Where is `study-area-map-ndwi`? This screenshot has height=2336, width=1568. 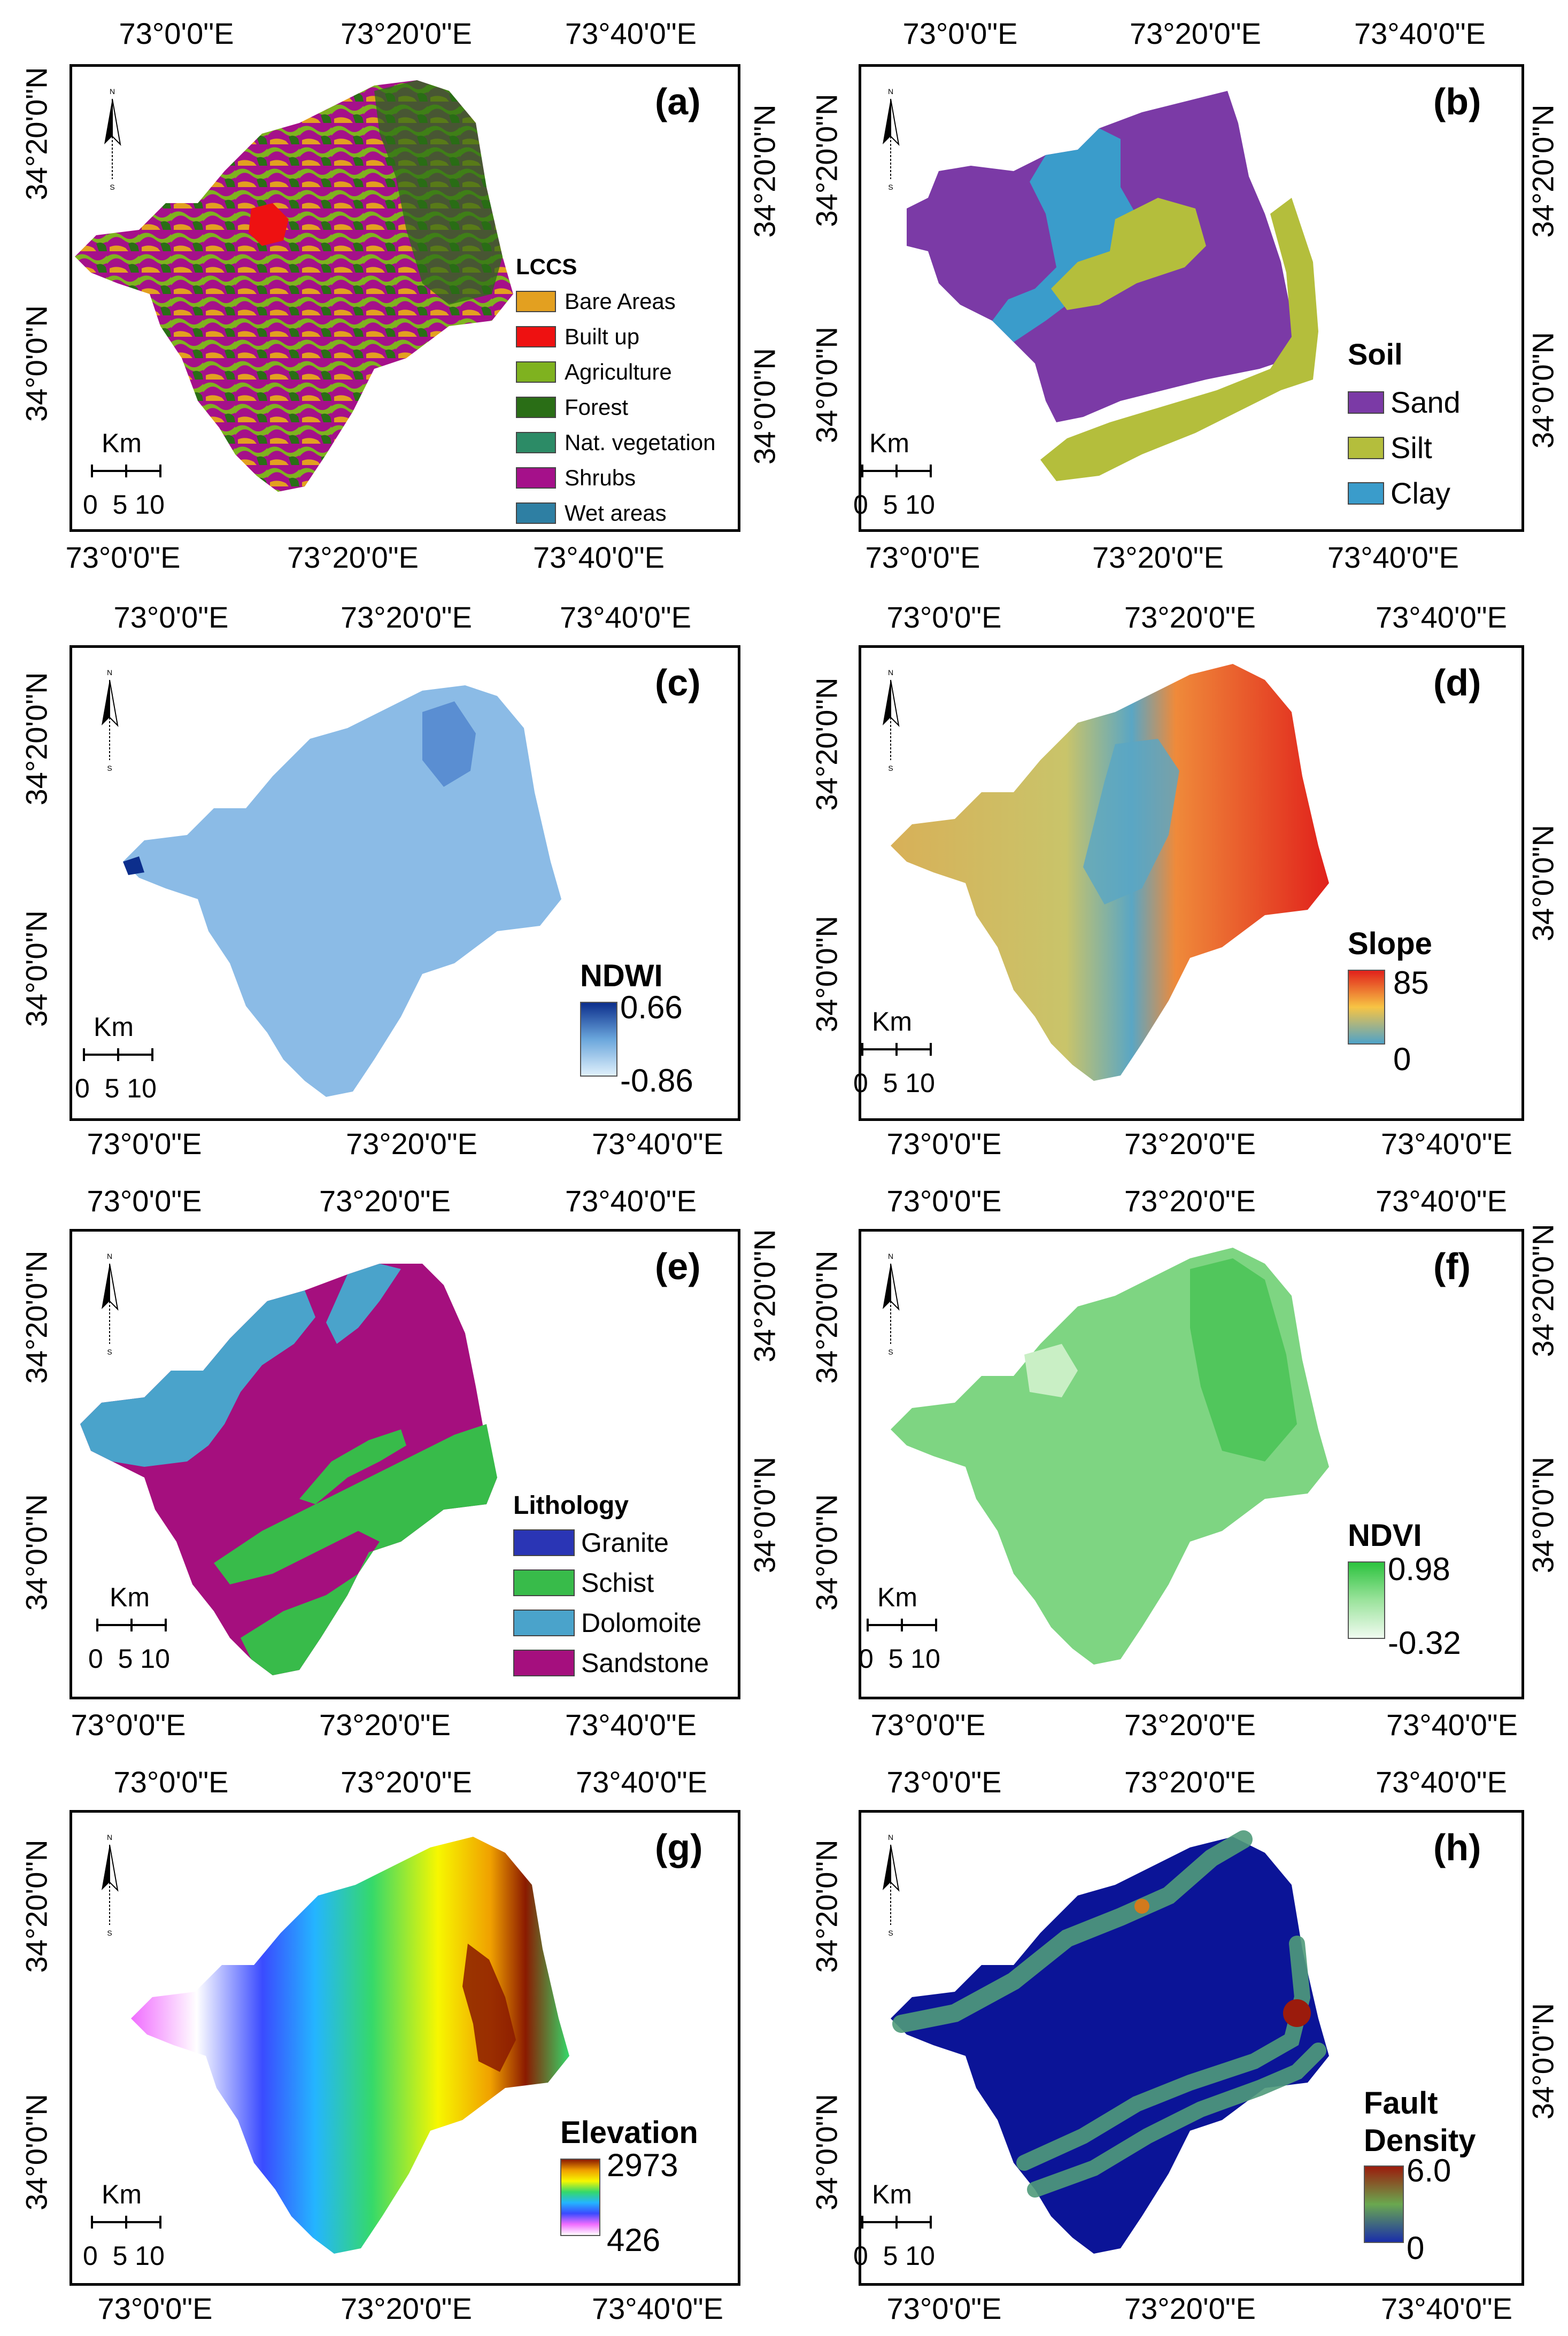
study-area-map-ndwi is located at coordinates (342, 891).